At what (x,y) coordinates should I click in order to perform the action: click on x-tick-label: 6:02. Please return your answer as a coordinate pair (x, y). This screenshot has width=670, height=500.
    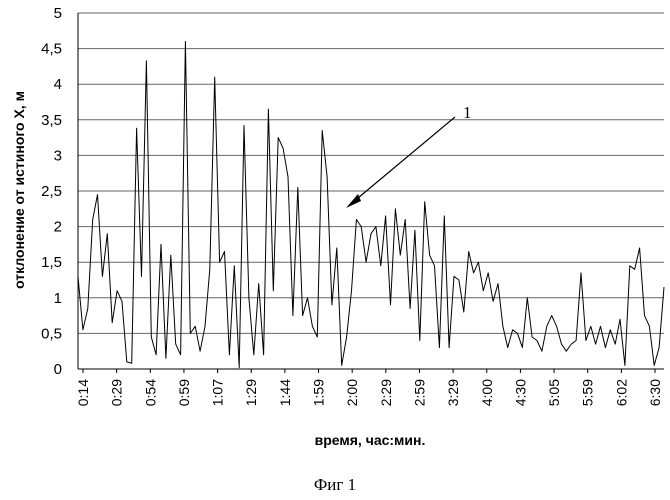
    Looking at the image, I should click on (621, 392).